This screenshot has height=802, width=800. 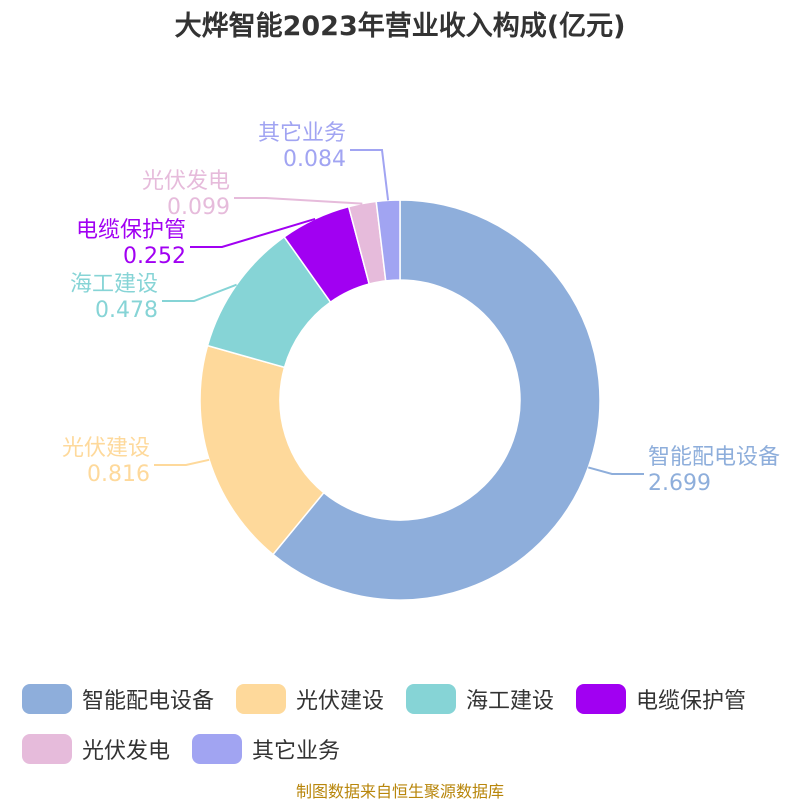 I want to click on legend-label: 电缆保护管, so click(x=691, y=701).